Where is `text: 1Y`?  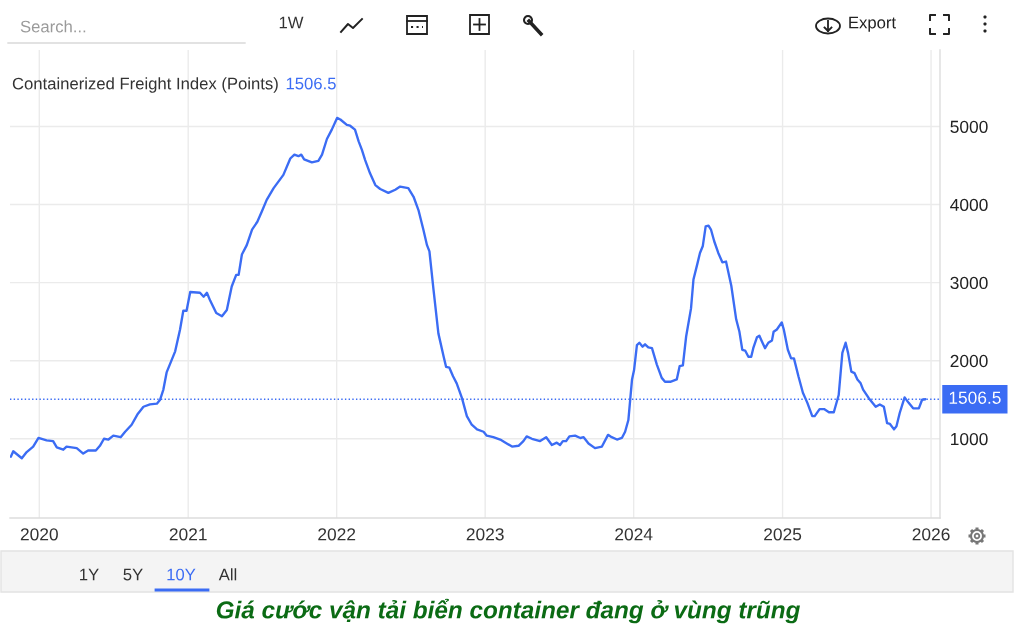
text: 1Y is located at coordinates (89, 574).